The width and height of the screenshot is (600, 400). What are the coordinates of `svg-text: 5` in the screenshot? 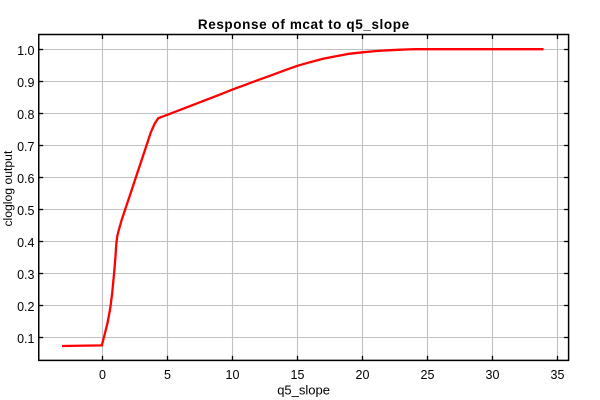 It's located at (167, 375).